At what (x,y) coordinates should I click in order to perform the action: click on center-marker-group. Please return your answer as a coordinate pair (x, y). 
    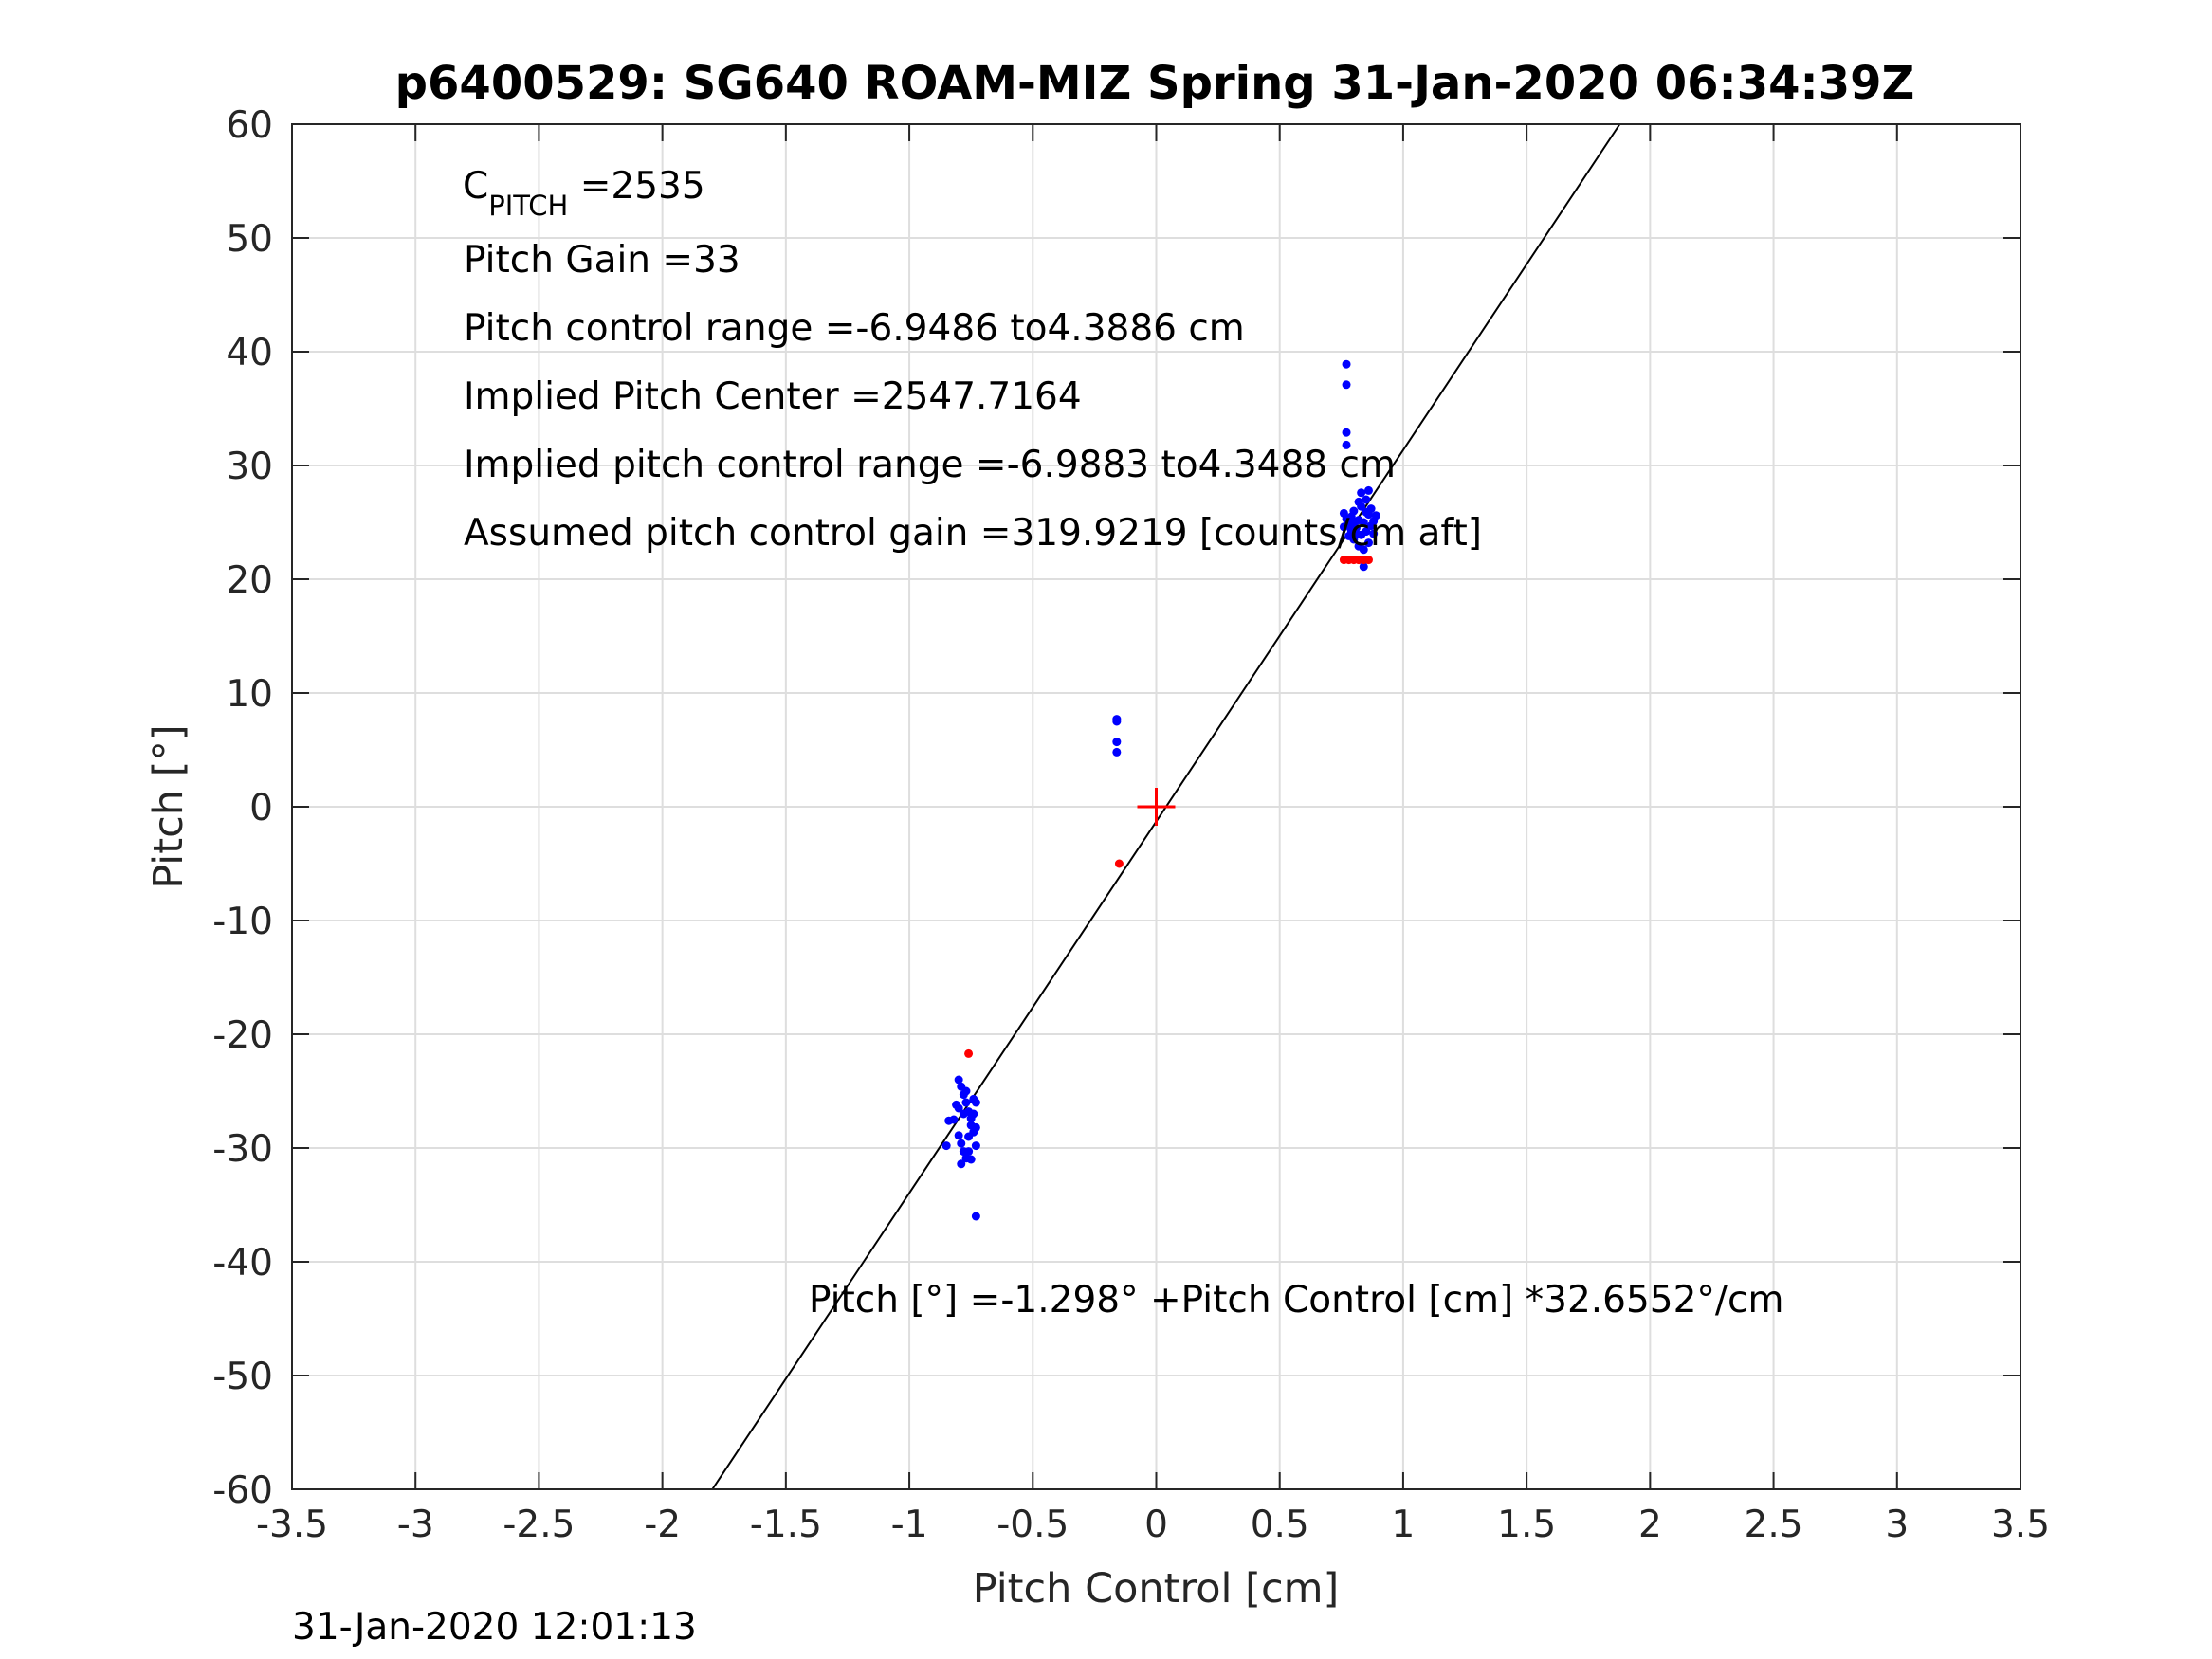
    Looking at the image, I should click on (1156, 807).